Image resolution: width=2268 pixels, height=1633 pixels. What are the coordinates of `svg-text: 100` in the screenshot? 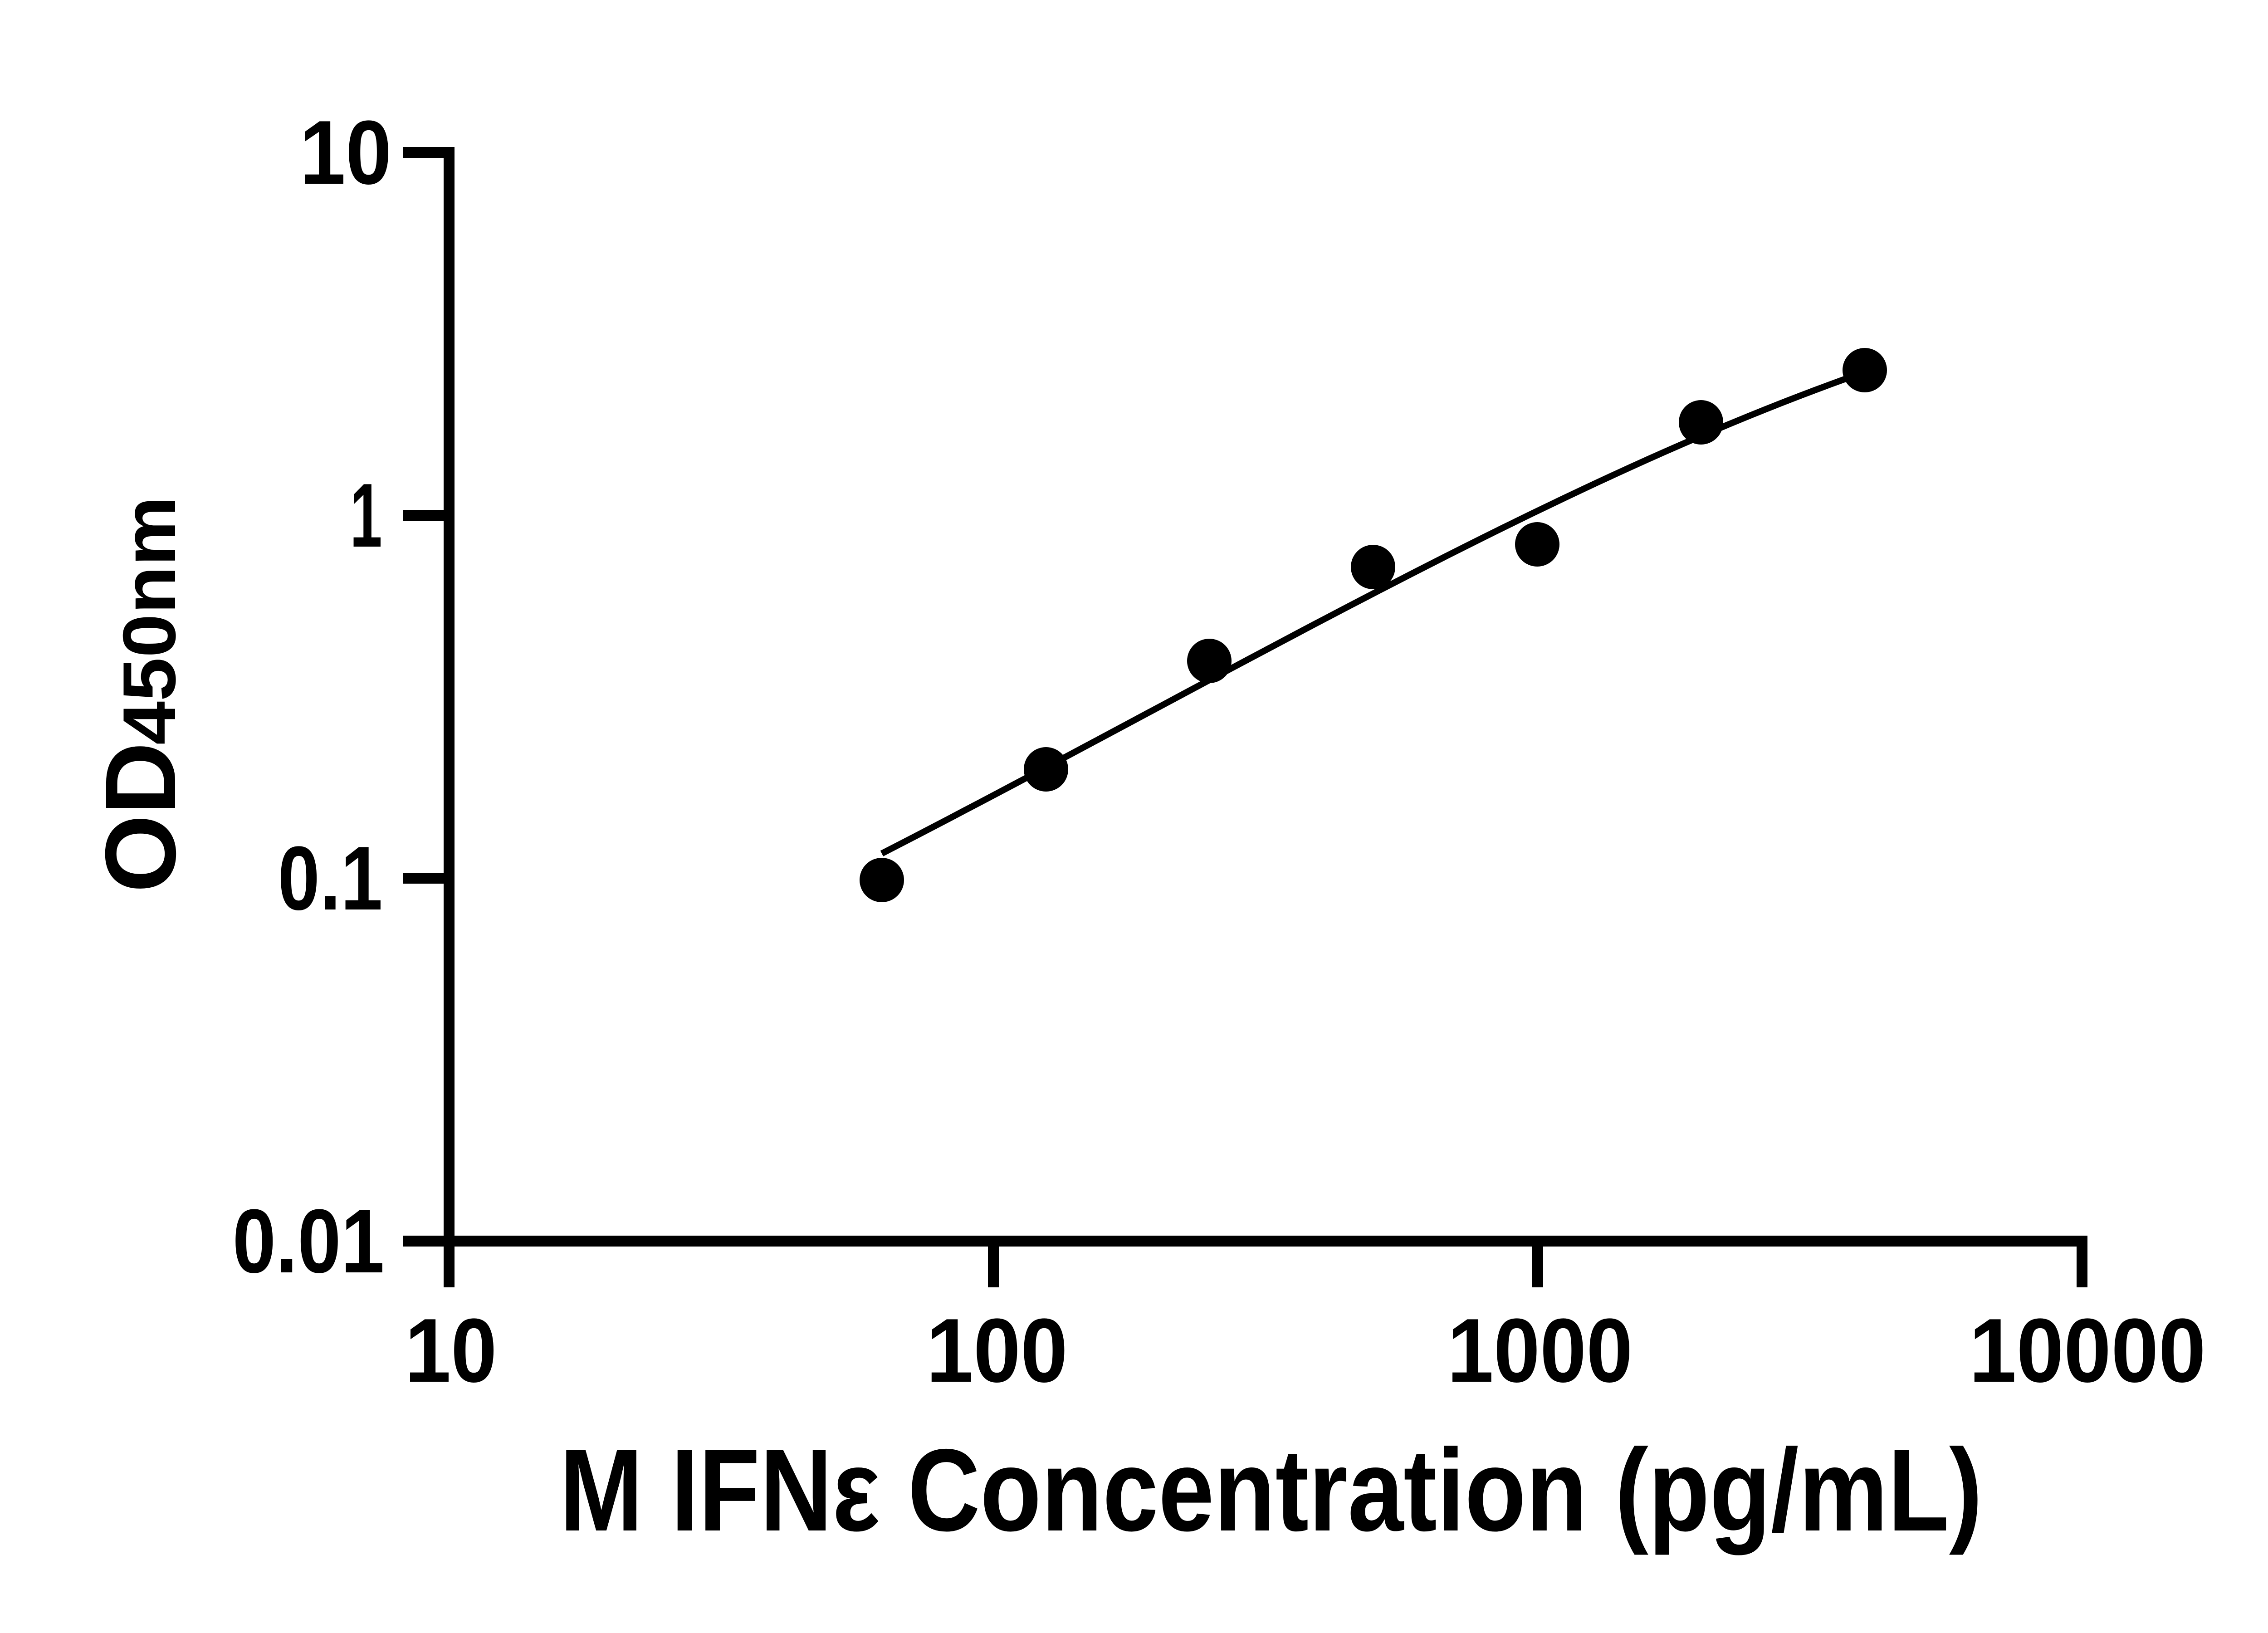 It's located at (997, 1350).